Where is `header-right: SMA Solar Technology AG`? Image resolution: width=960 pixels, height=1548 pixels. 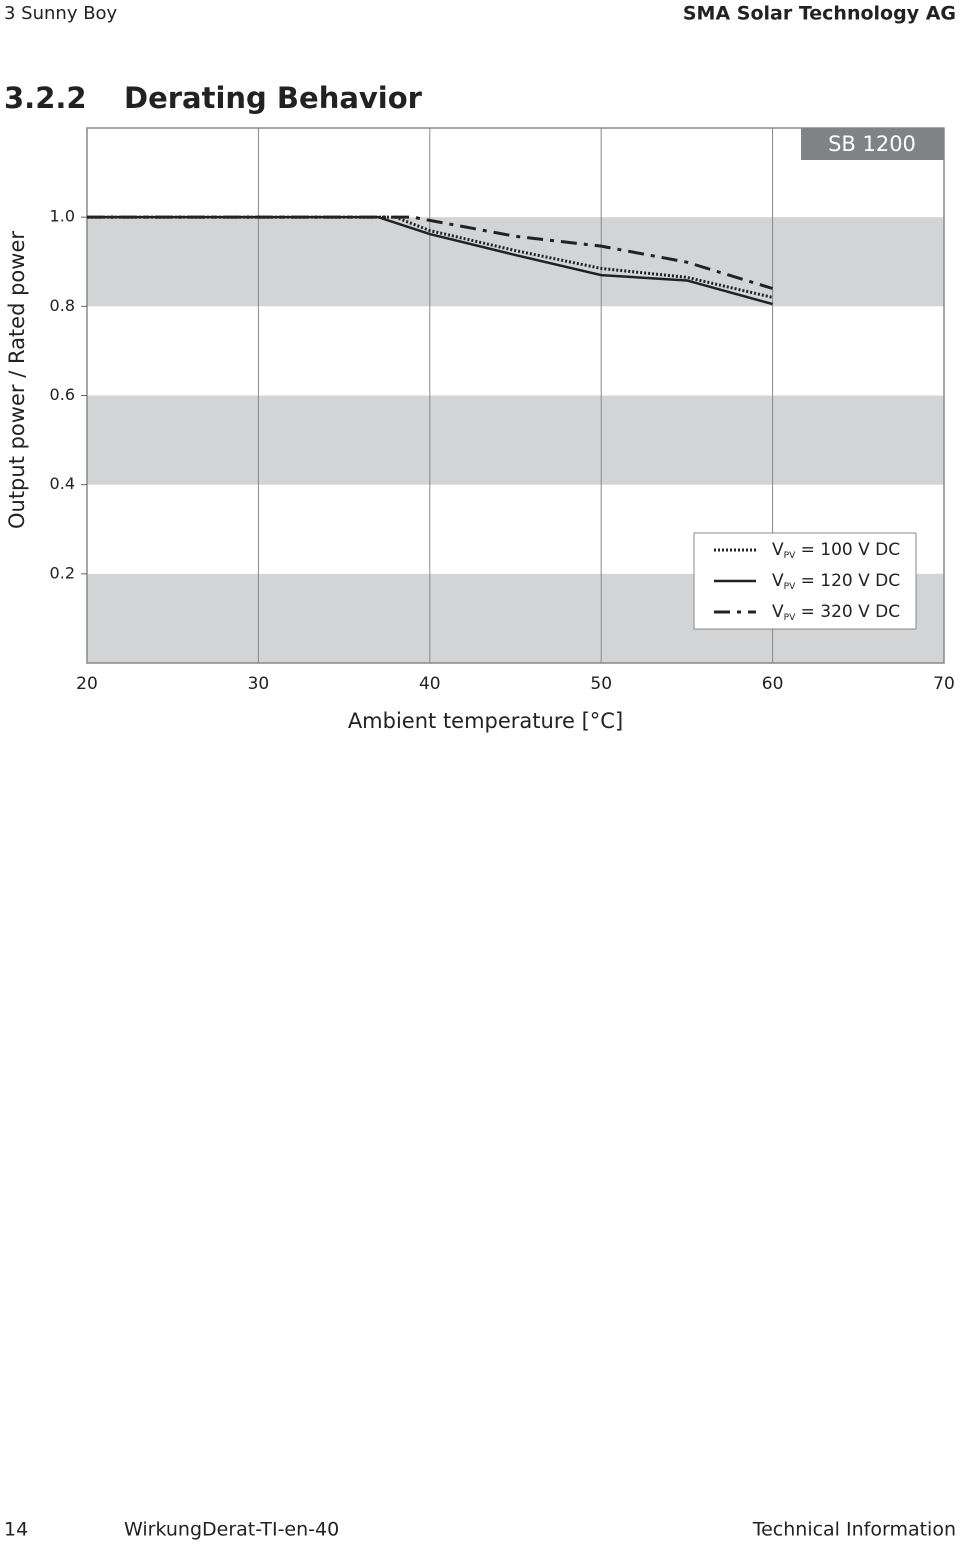 header-right: SMA Solar Technology AG is located at coordinates (819, 14).